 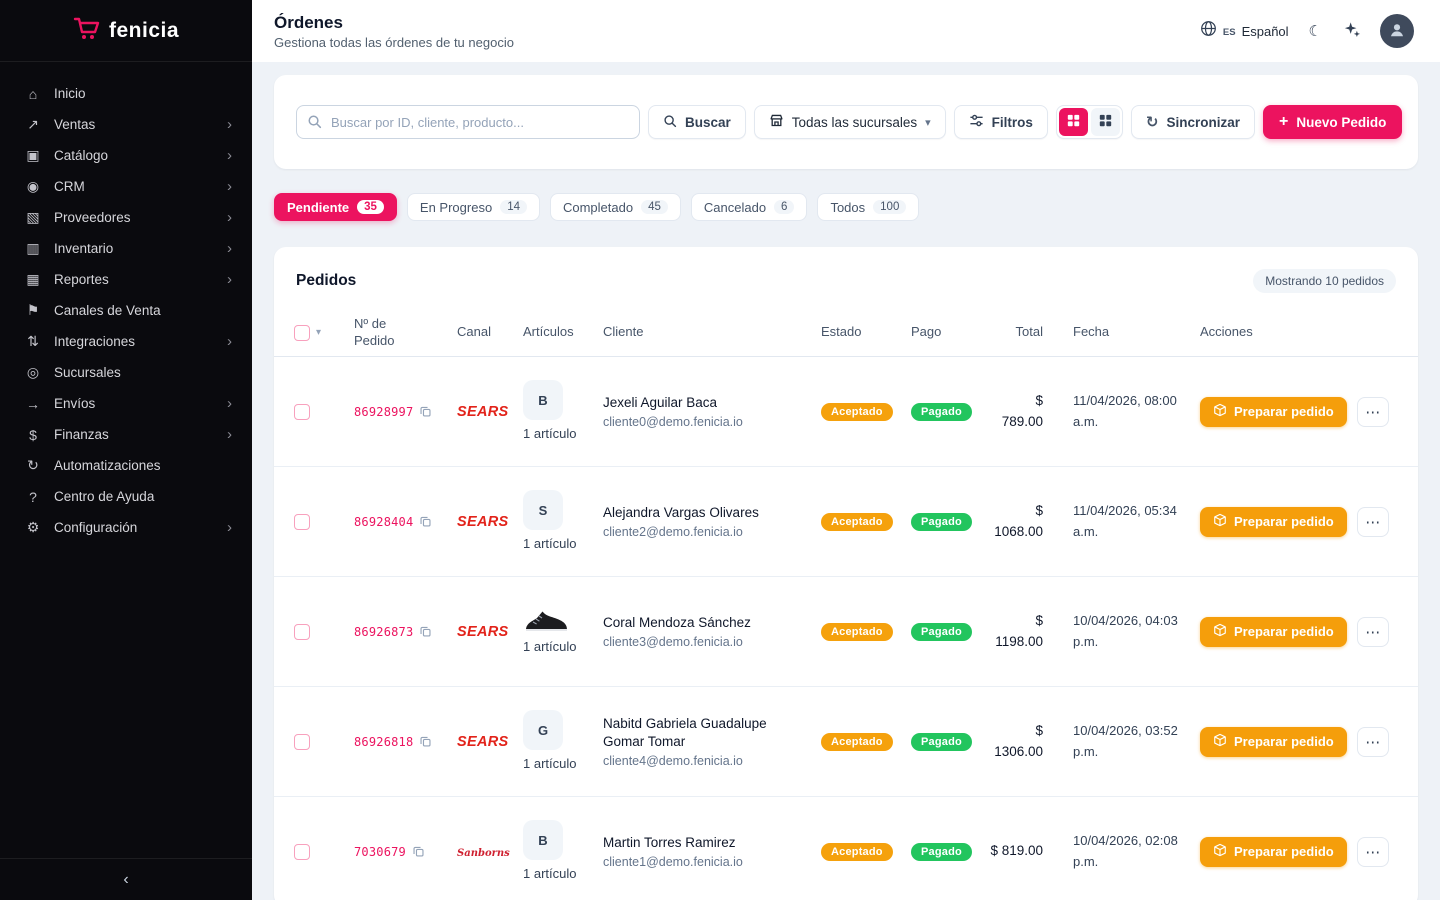 What do you see at coordinates (92, 217) in the screenshot?
I see `sidebar-item-label: Proveedores` at bounding box center [92, 217].